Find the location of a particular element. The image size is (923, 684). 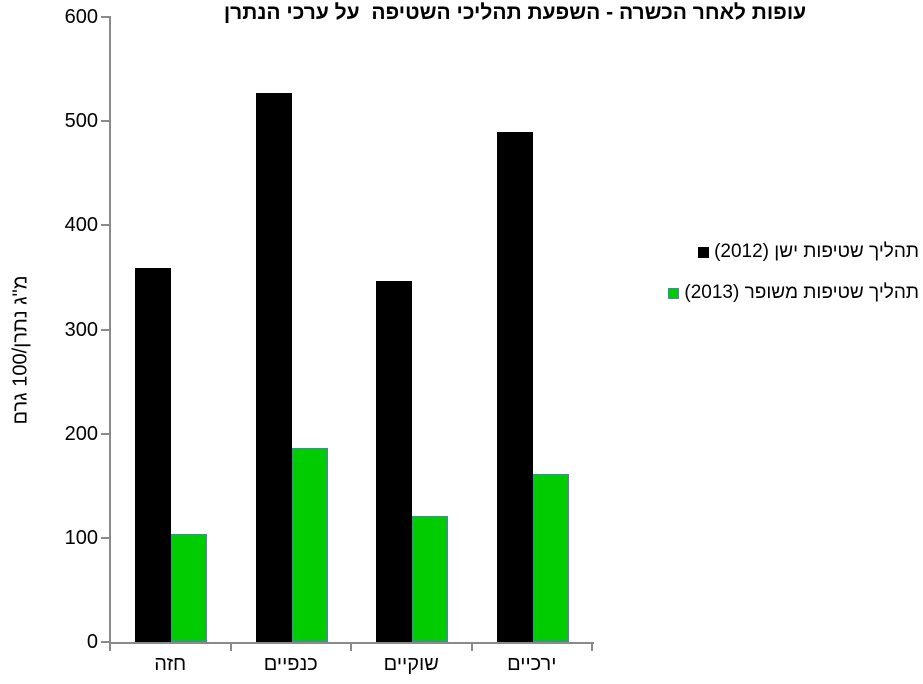

bar-s1-c2 is located at coordinates (430, 578).